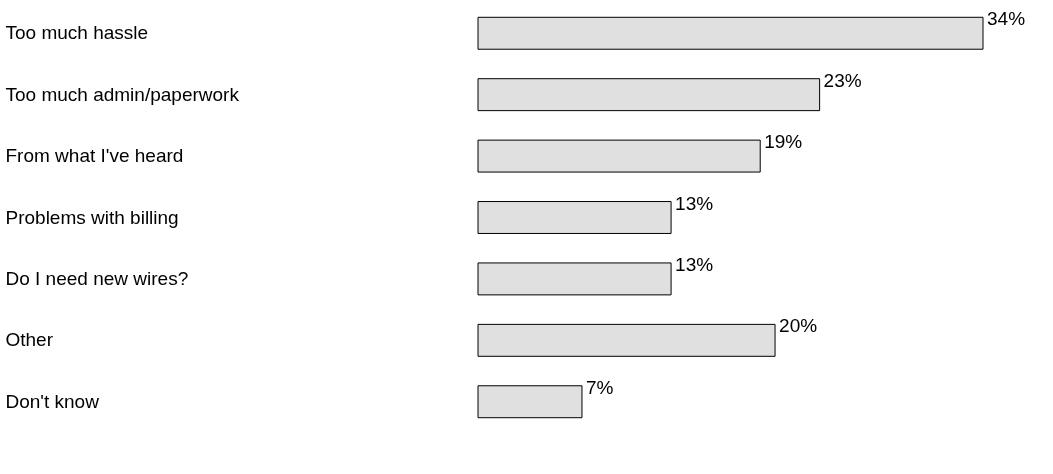 The image size is (1053, 474). What do you see at coordinates (599, 387) in the screenshot?
I see `data-label: 7%` at bounding box center [599, 387].